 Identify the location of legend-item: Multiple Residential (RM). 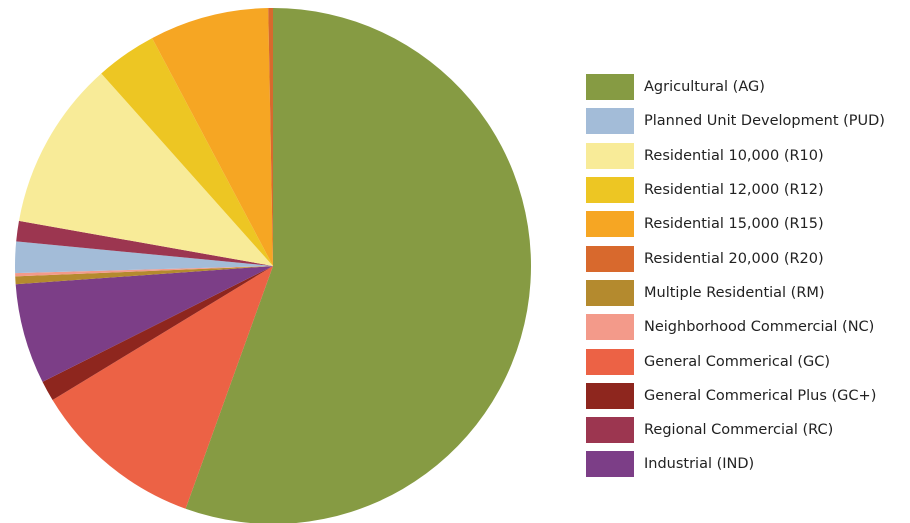
(735, 293).